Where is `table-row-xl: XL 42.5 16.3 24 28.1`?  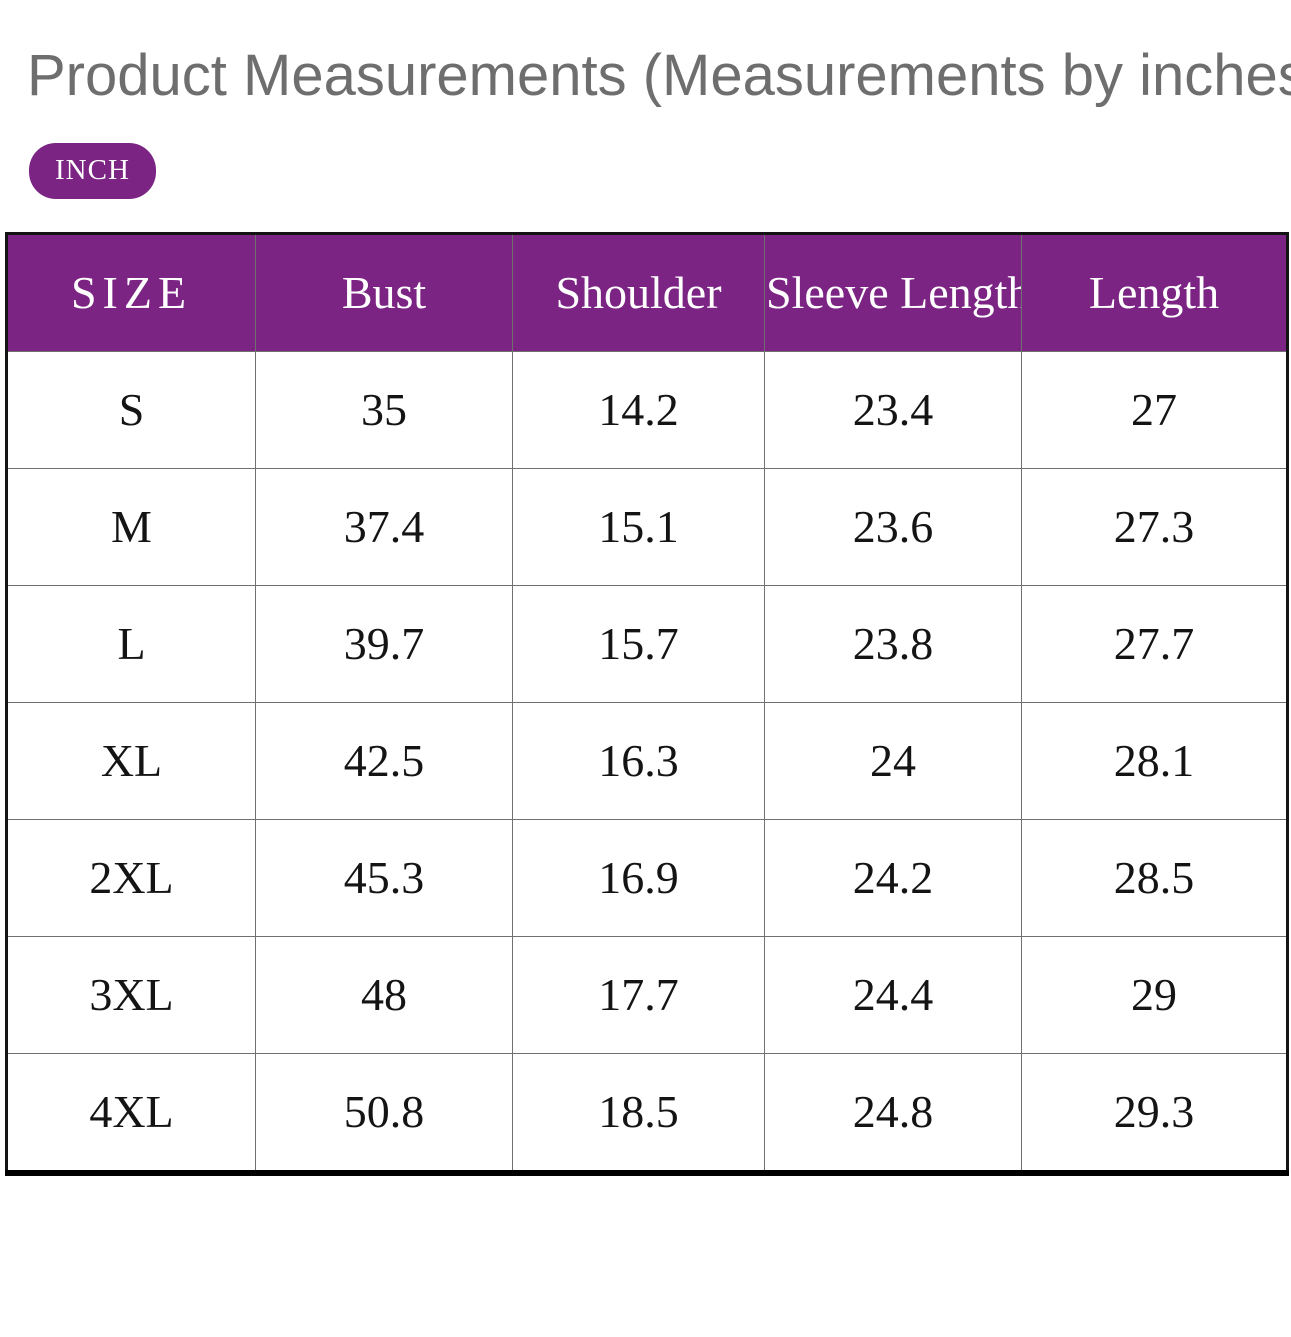
table-row-xl: XL 42.5 16.3 24 28.1 is located at coordinates (647, 760).